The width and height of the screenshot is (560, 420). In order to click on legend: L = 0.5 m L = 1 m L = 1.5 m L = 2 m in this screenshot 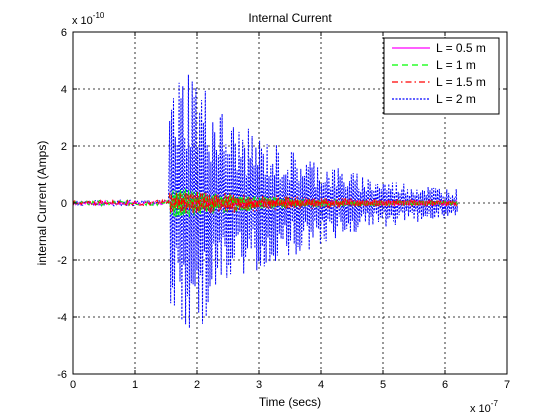, I will do `click(441, 76)`.